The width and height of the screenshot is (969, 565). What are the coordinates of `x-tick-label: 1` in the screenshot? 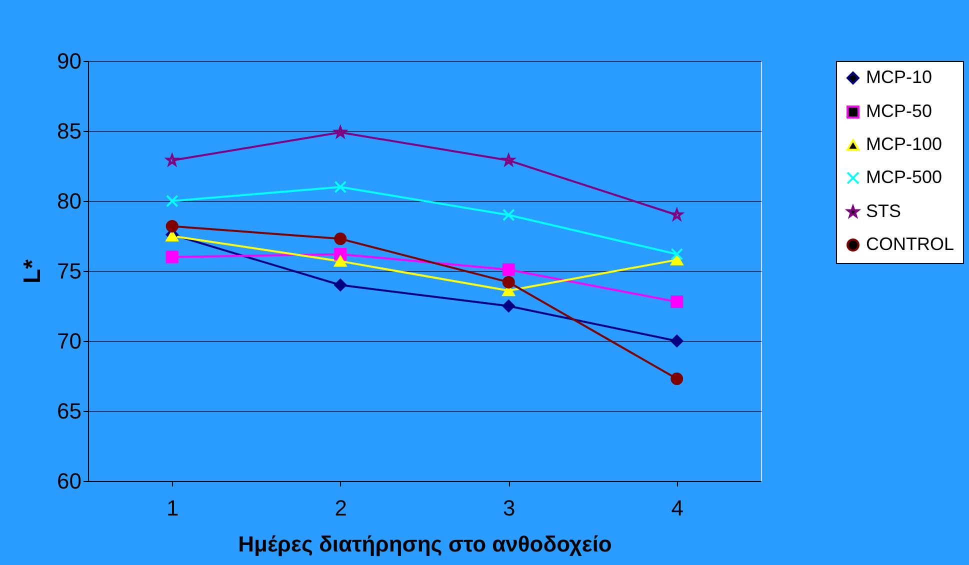 It's located at (172, 508).